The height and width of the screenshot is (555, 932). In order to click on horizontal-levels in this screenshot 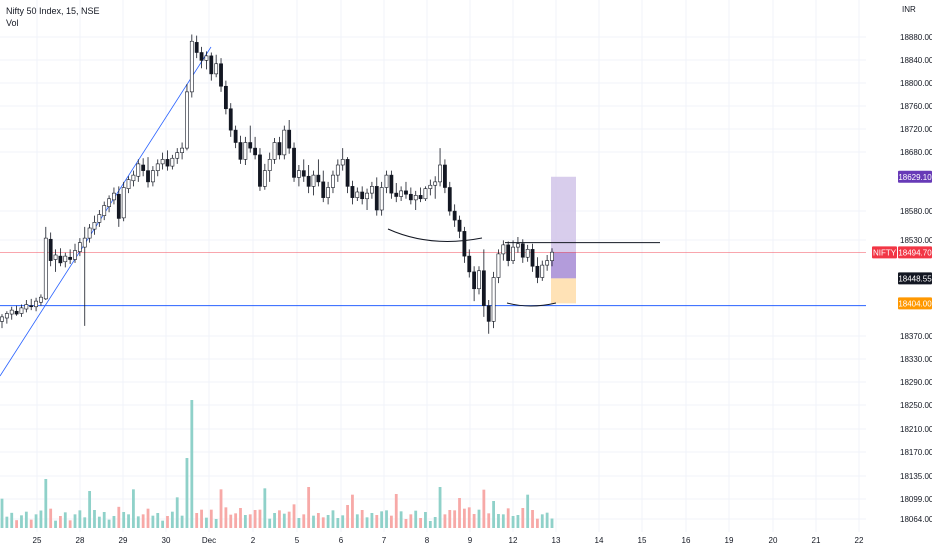, I will do `click(433, 274)`.